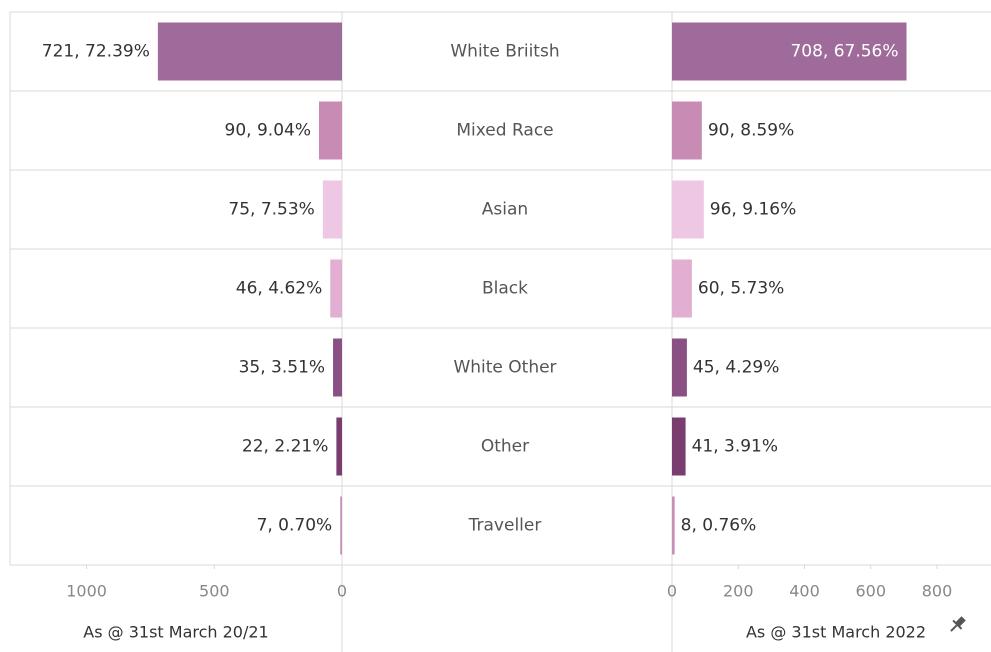 The width and height of the screenshot is (991, 652). I want to click on value-label: 8, 0.76%, so click(719, 526).